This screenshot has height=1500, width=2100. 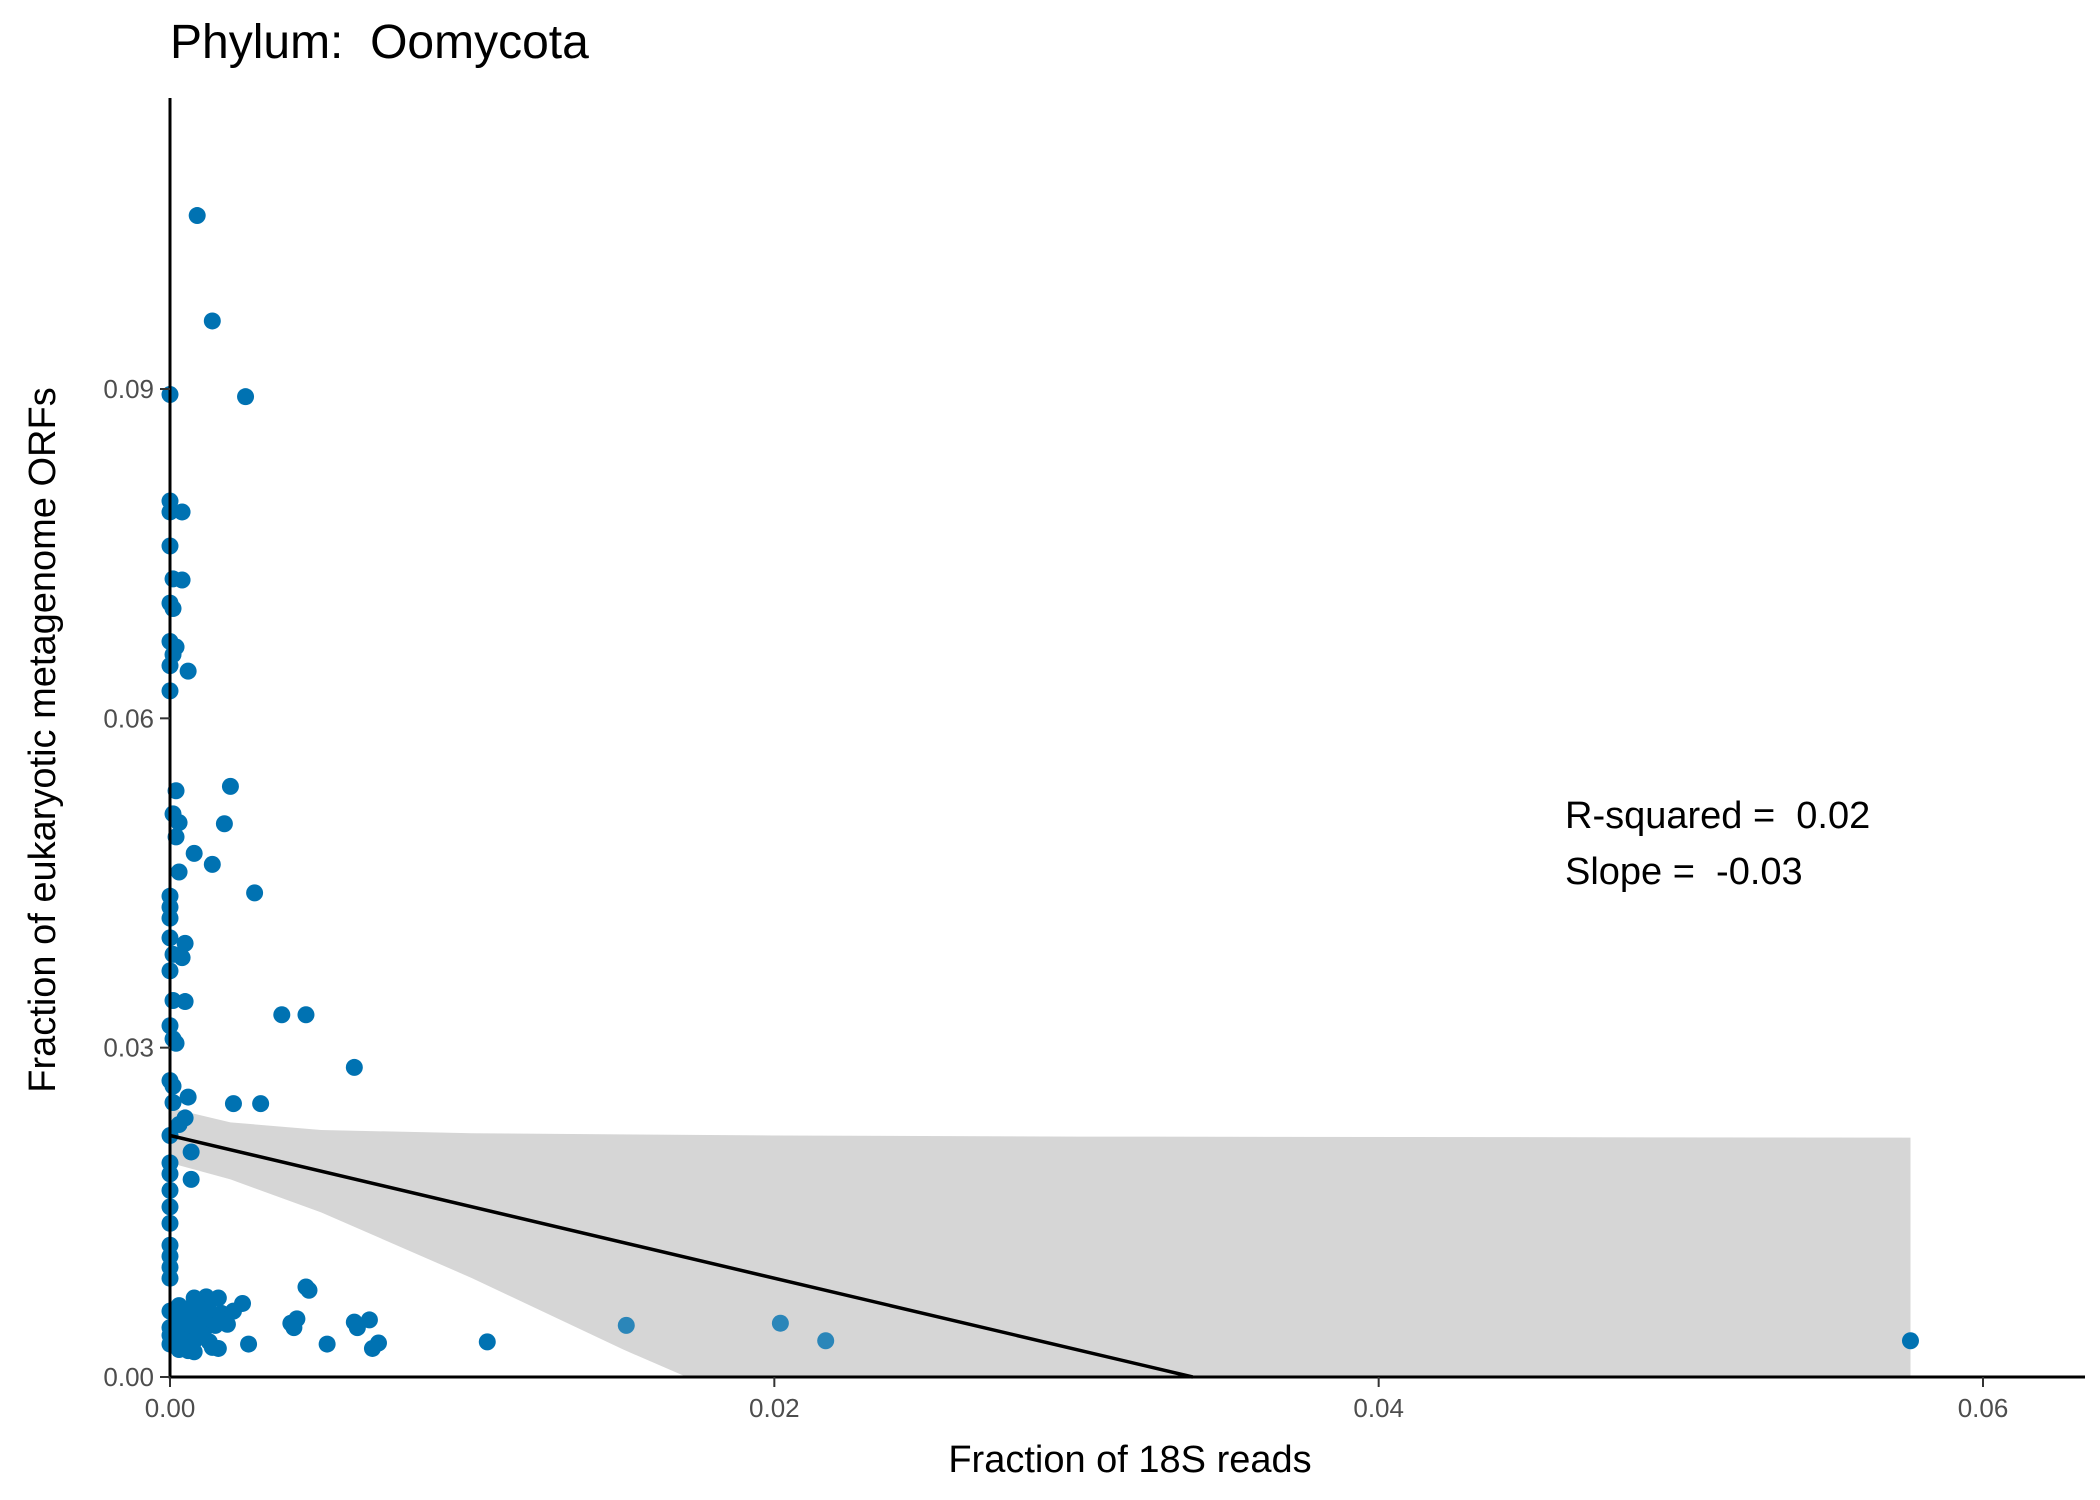 What do you see at coordinates (1684, 872) in the screenshot?
I see `slope-annotation: Slope = -0.03` at bounding box center [1684, 872].